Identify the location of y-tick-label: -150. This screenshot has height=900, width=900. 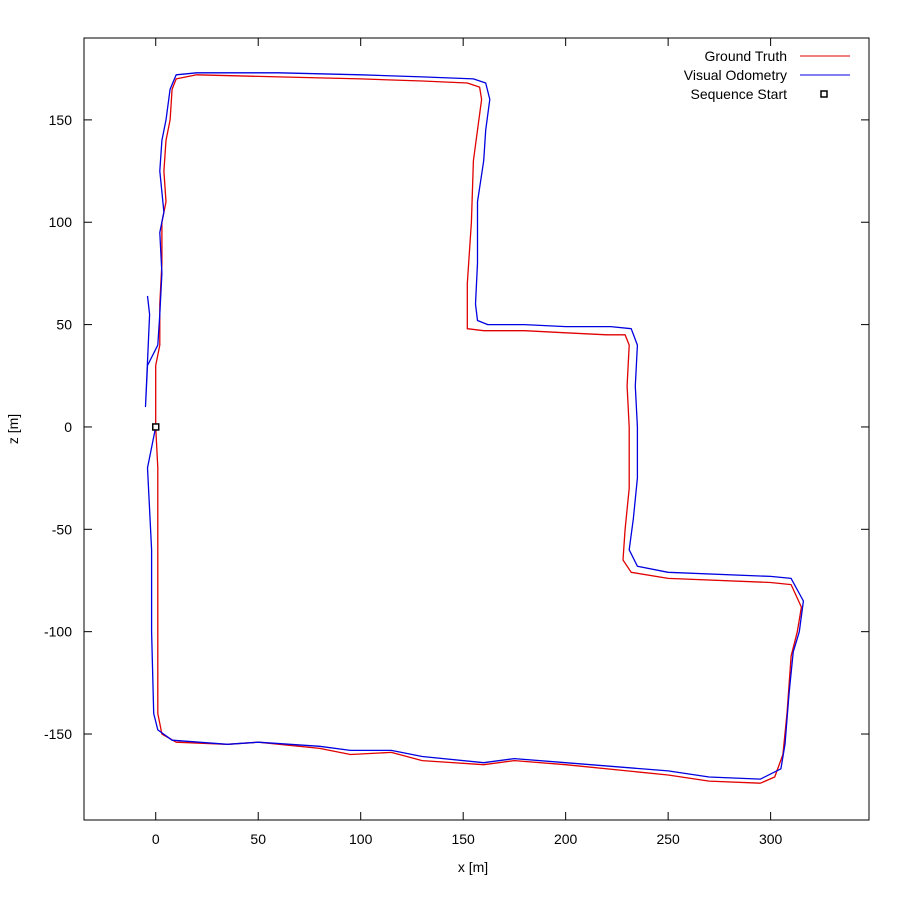
(58, 734).